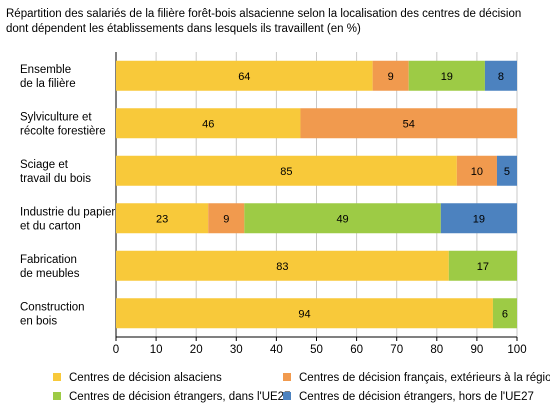  What do you see at coordinates (276, 350) in the screenshot?
I see `x-tick-label: 40` at bounding box center [276, 350].